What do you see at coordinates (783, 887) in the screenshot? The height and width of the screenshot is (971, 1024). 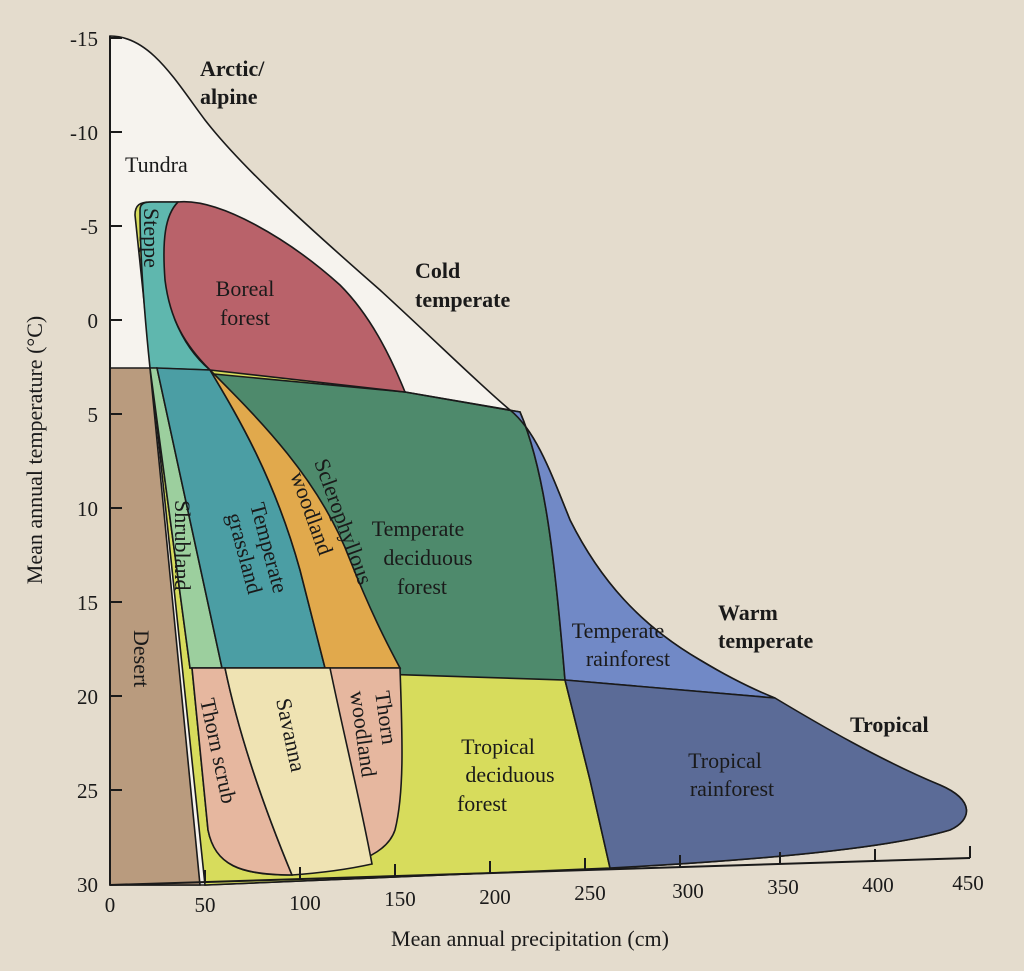 I see `x-tick: 350` at bounding box center [783, 887].